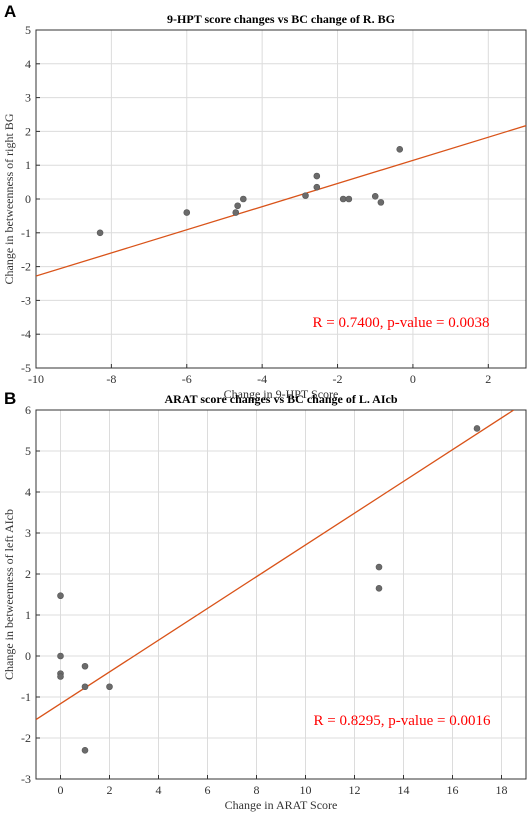  What do you see at coordinates (257, 790) in the screenshot?
I see `panel-b-x-tick-label: 8` at bounding box center [257, 790].